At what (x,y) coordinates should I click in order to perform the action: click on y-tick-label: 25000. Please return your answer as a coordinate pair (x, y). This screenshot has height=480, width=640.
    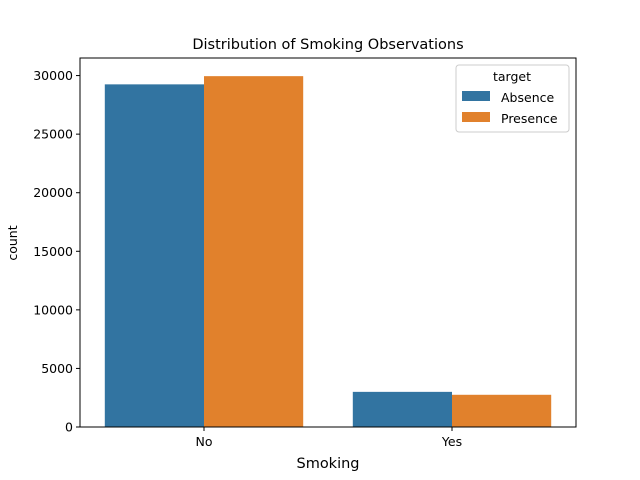
    Looking at the image, I should click on (53, 134).